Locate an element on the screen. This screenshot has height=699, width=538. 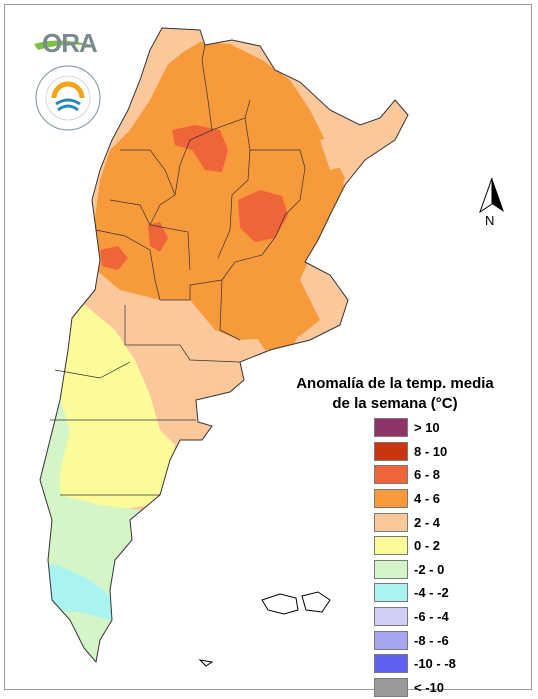
falkland-islands is located at coordinates (296, 603).